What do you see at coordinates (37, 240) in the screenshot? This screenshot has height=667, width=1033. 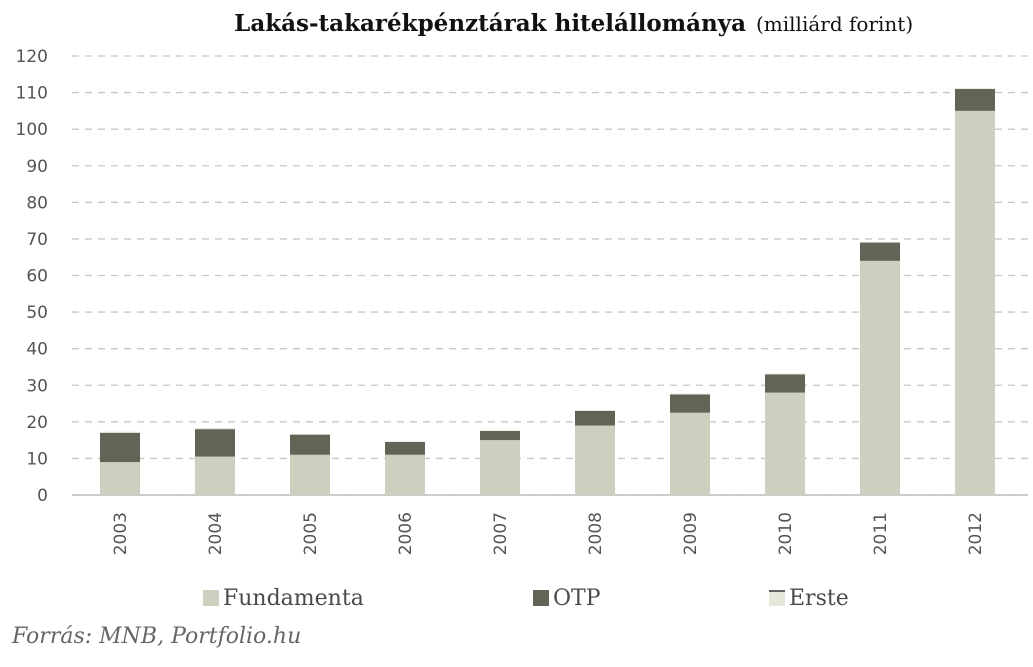 I see `y-tick-label: 70` at bounding box center [37, 240].